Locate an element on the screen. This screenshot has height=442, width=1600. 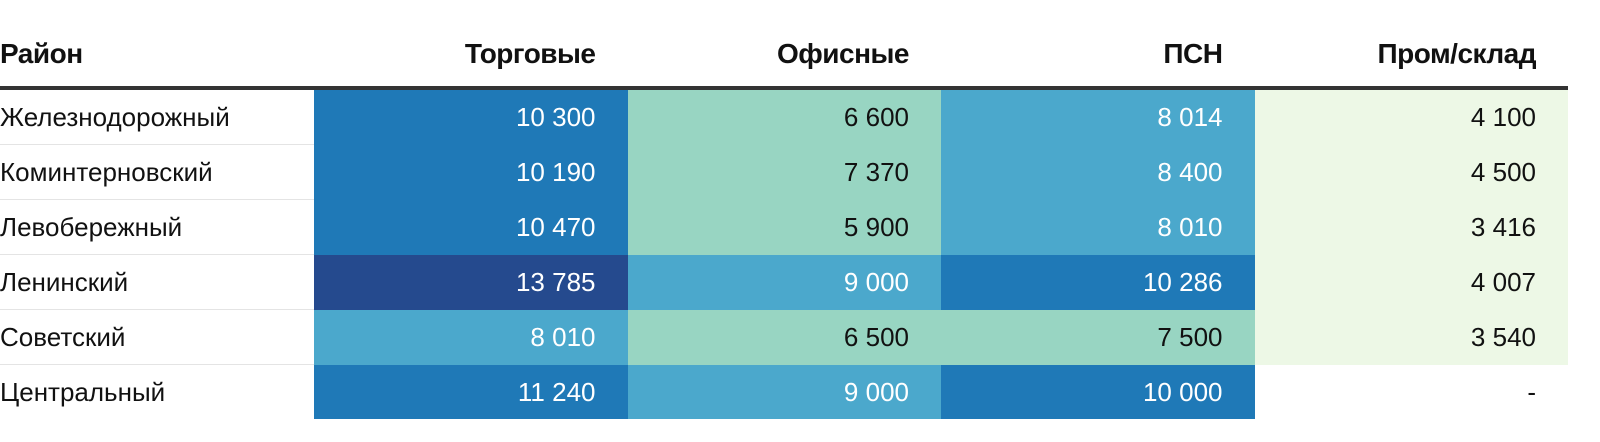
value-cell: 6 600 is located at coordinates (784, 116).